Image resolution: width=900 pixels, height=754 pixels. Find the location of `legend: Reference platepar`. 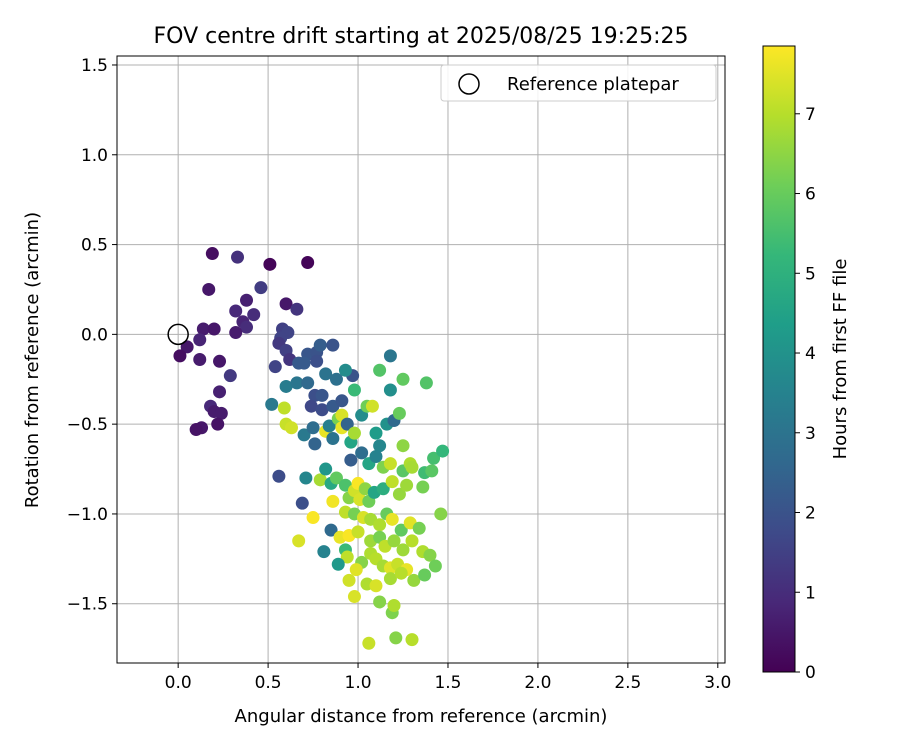

legend: Reference platepar is located at coordinates (578, 83).